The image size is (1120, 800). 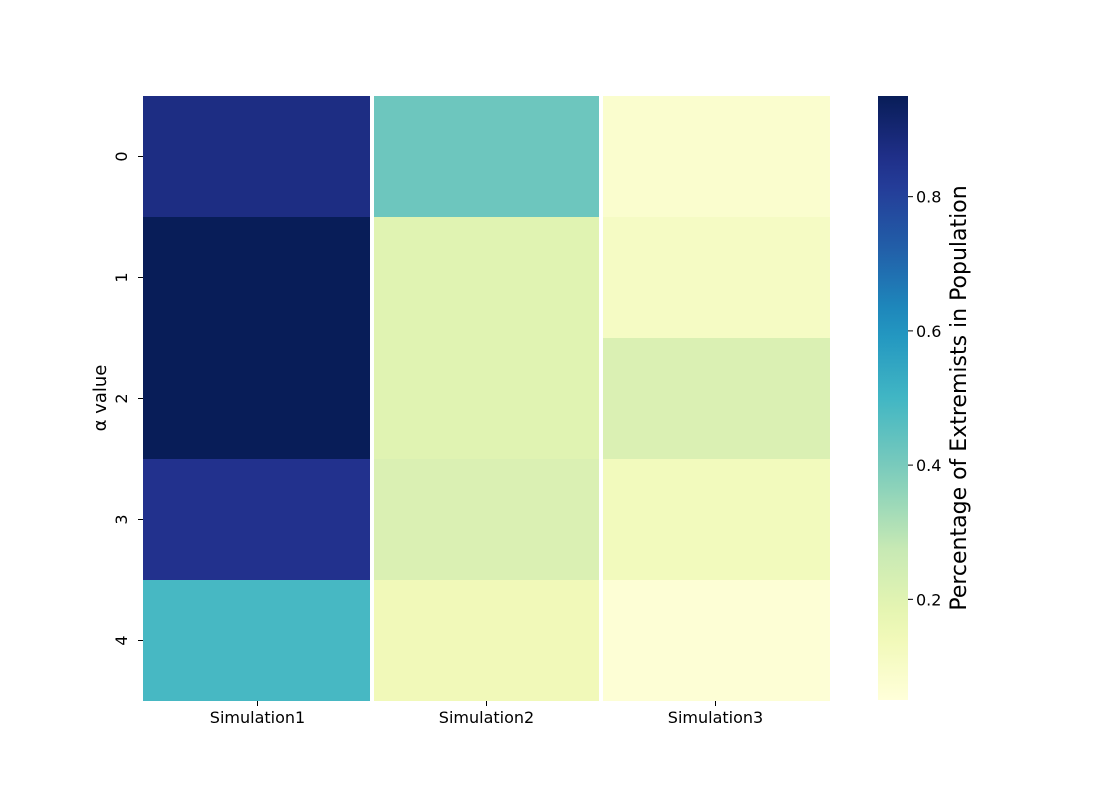 What do you see at coordinates (928, 331) in the screenshot?
I see `colorbar-tick-label: 0.6` at bounding box center [928, 331].